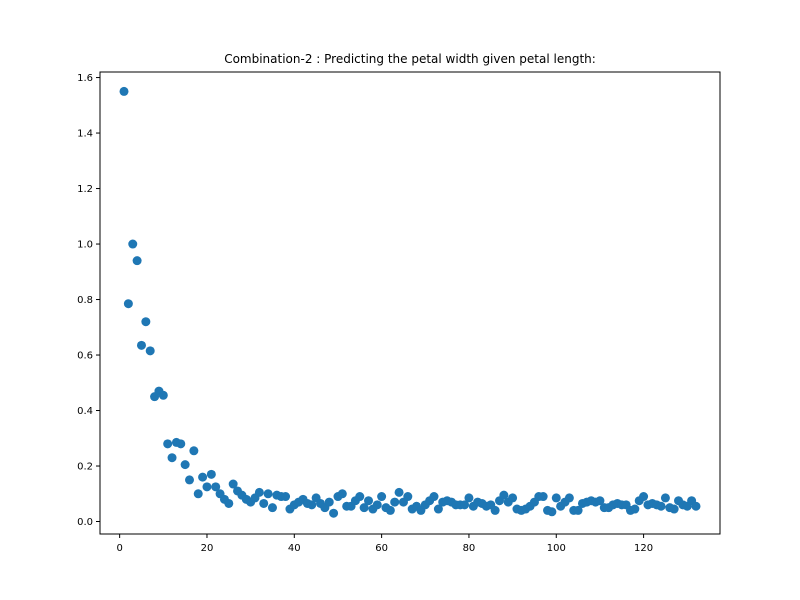 This screenshot has height=600, width=800. I want to click on y-tick-label: 0.0, so click(85, 522).